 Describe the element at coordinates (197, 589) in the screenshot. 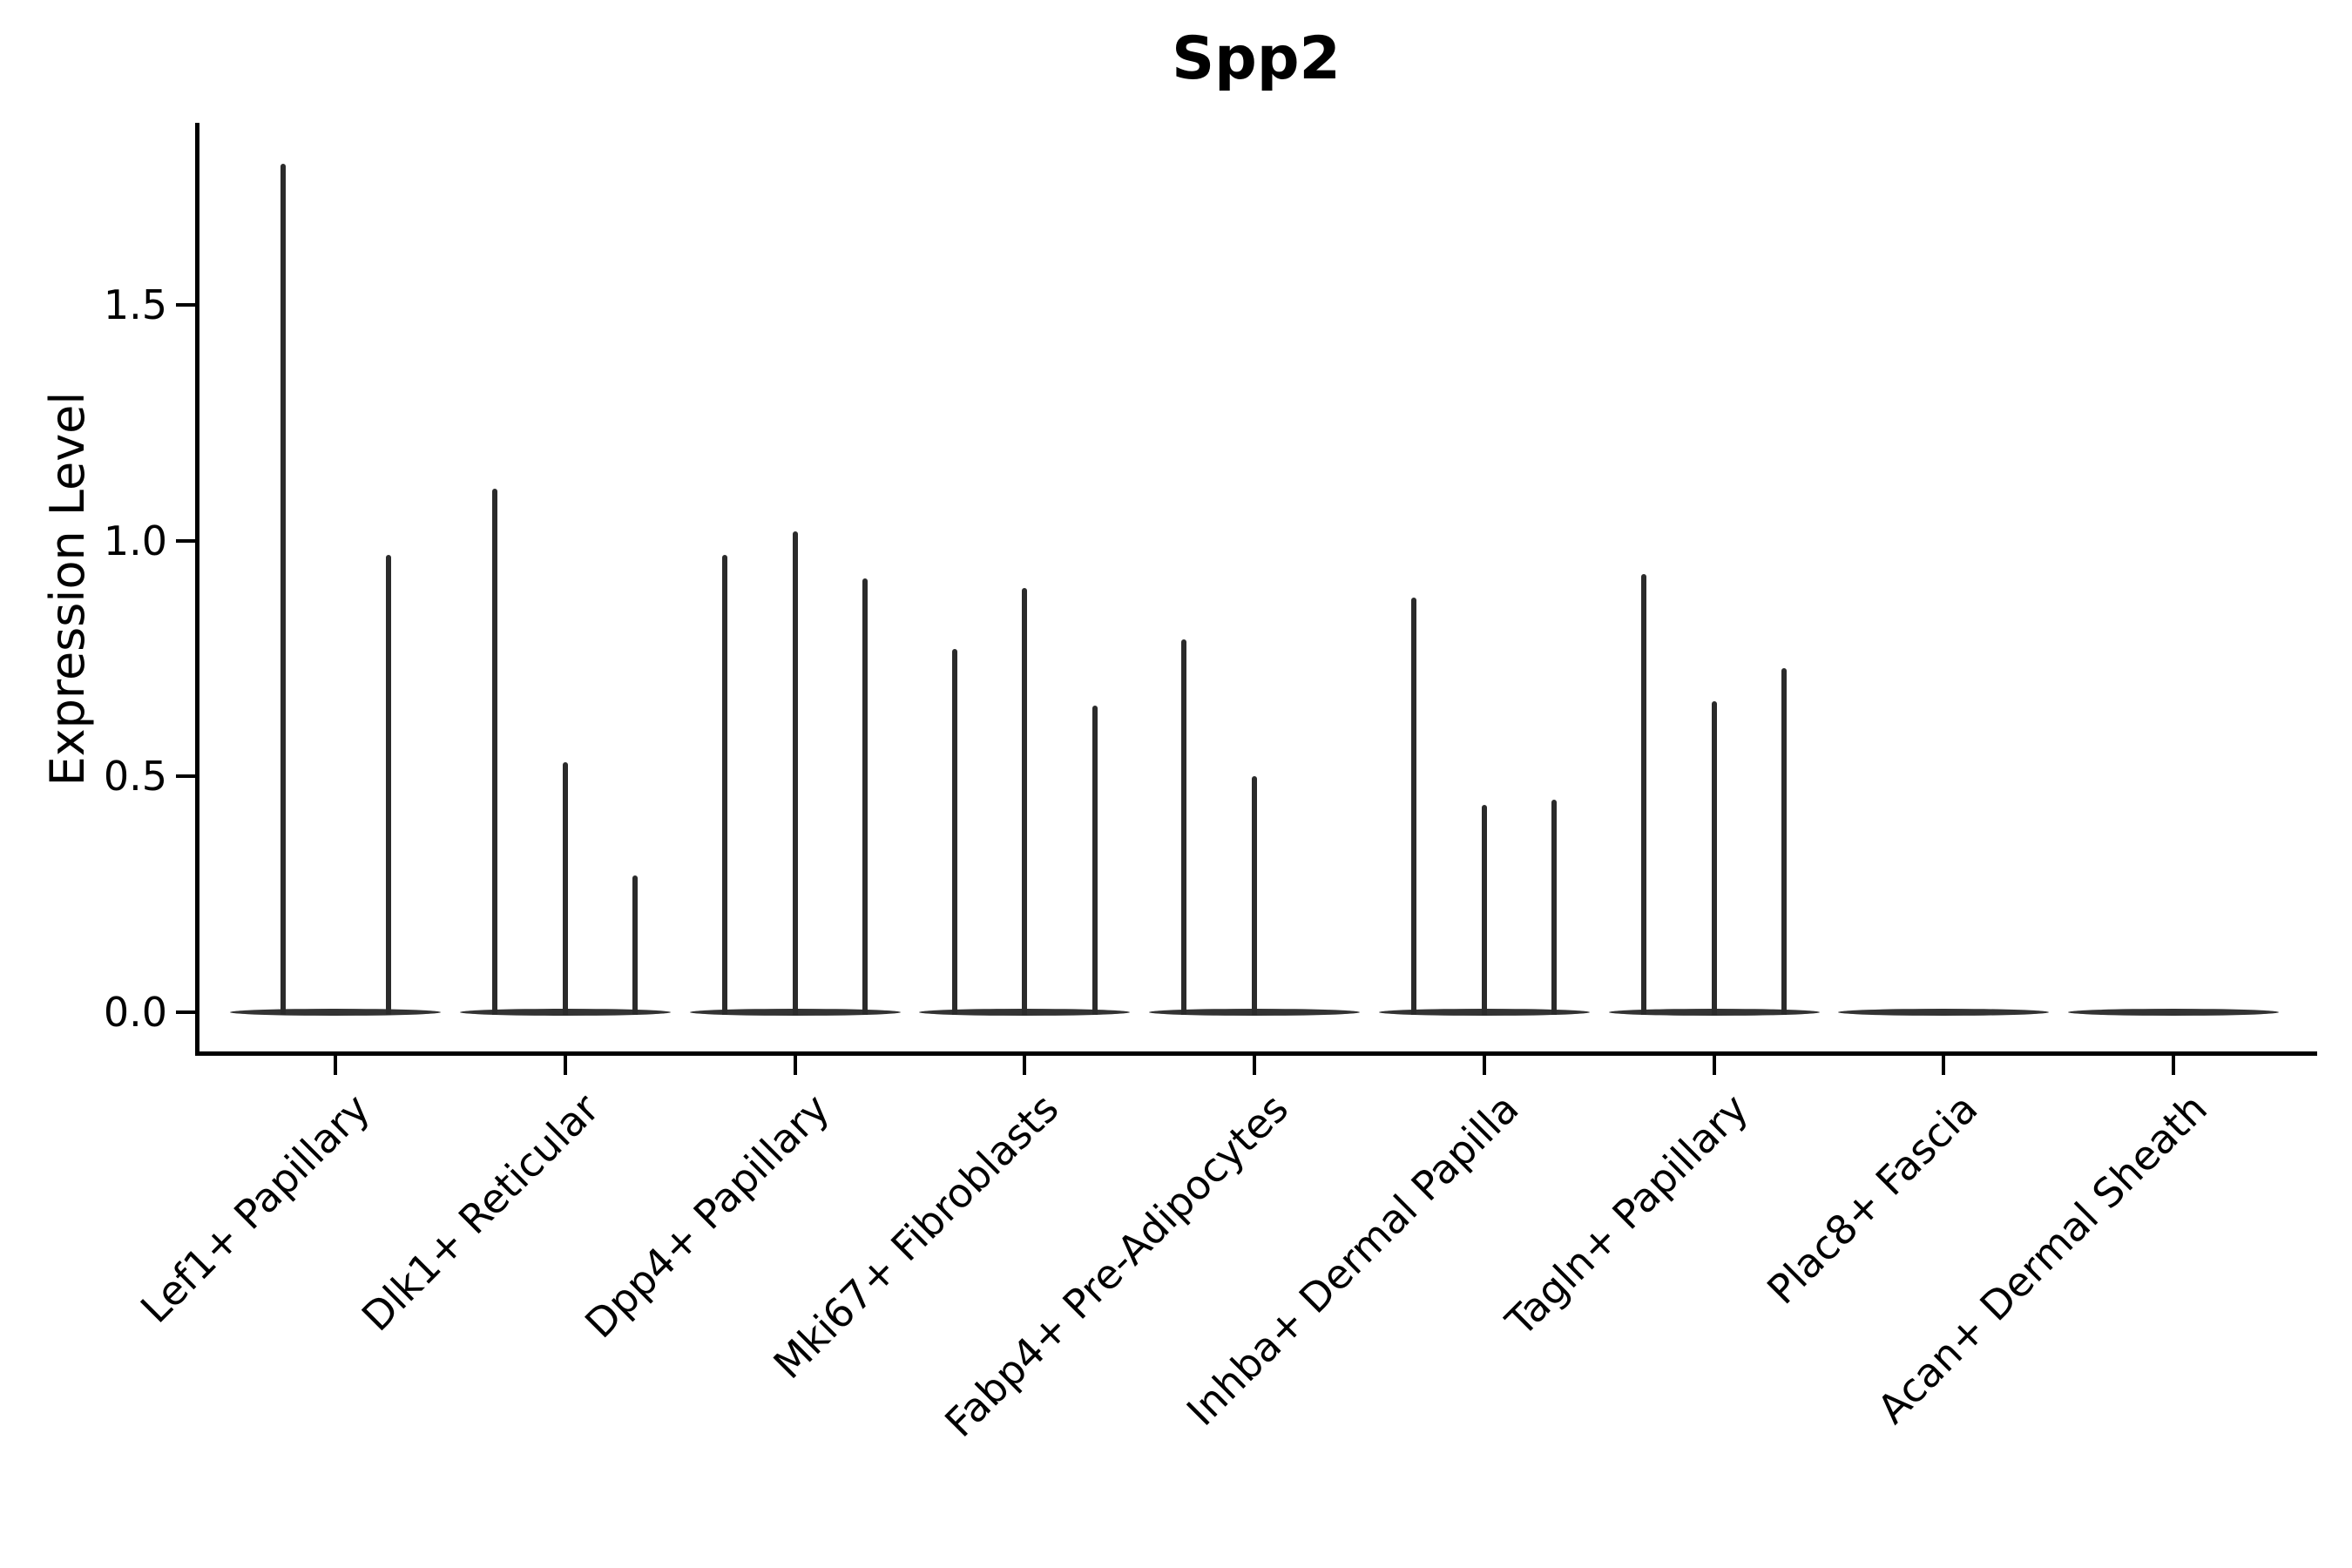

I see `y-axis-spine` at that location.